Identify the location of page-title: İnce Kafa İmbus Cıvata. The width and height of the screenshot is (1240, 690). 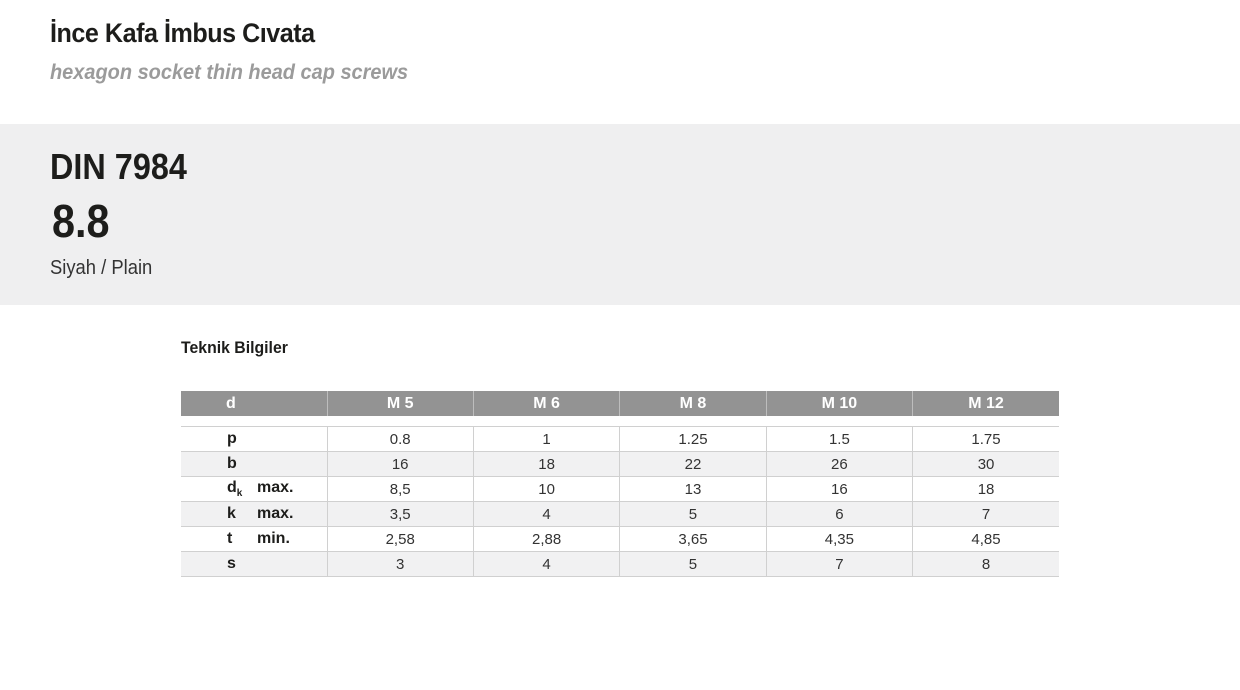
(182, 33).